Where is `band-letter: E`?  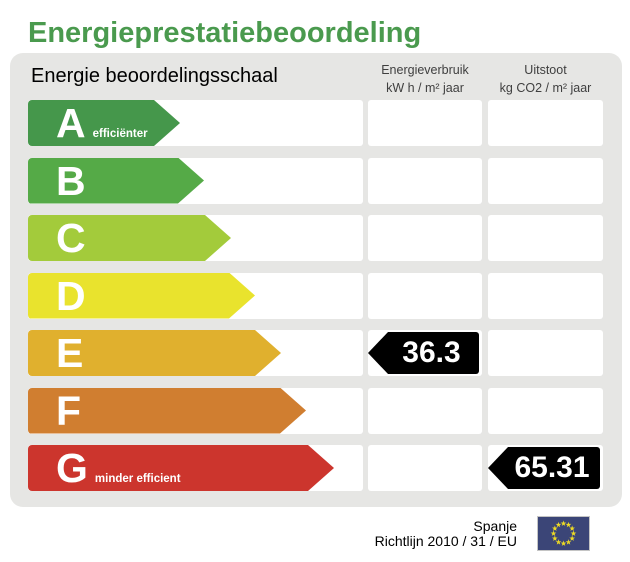 band-letter: E is located at coordinates (70, 353).